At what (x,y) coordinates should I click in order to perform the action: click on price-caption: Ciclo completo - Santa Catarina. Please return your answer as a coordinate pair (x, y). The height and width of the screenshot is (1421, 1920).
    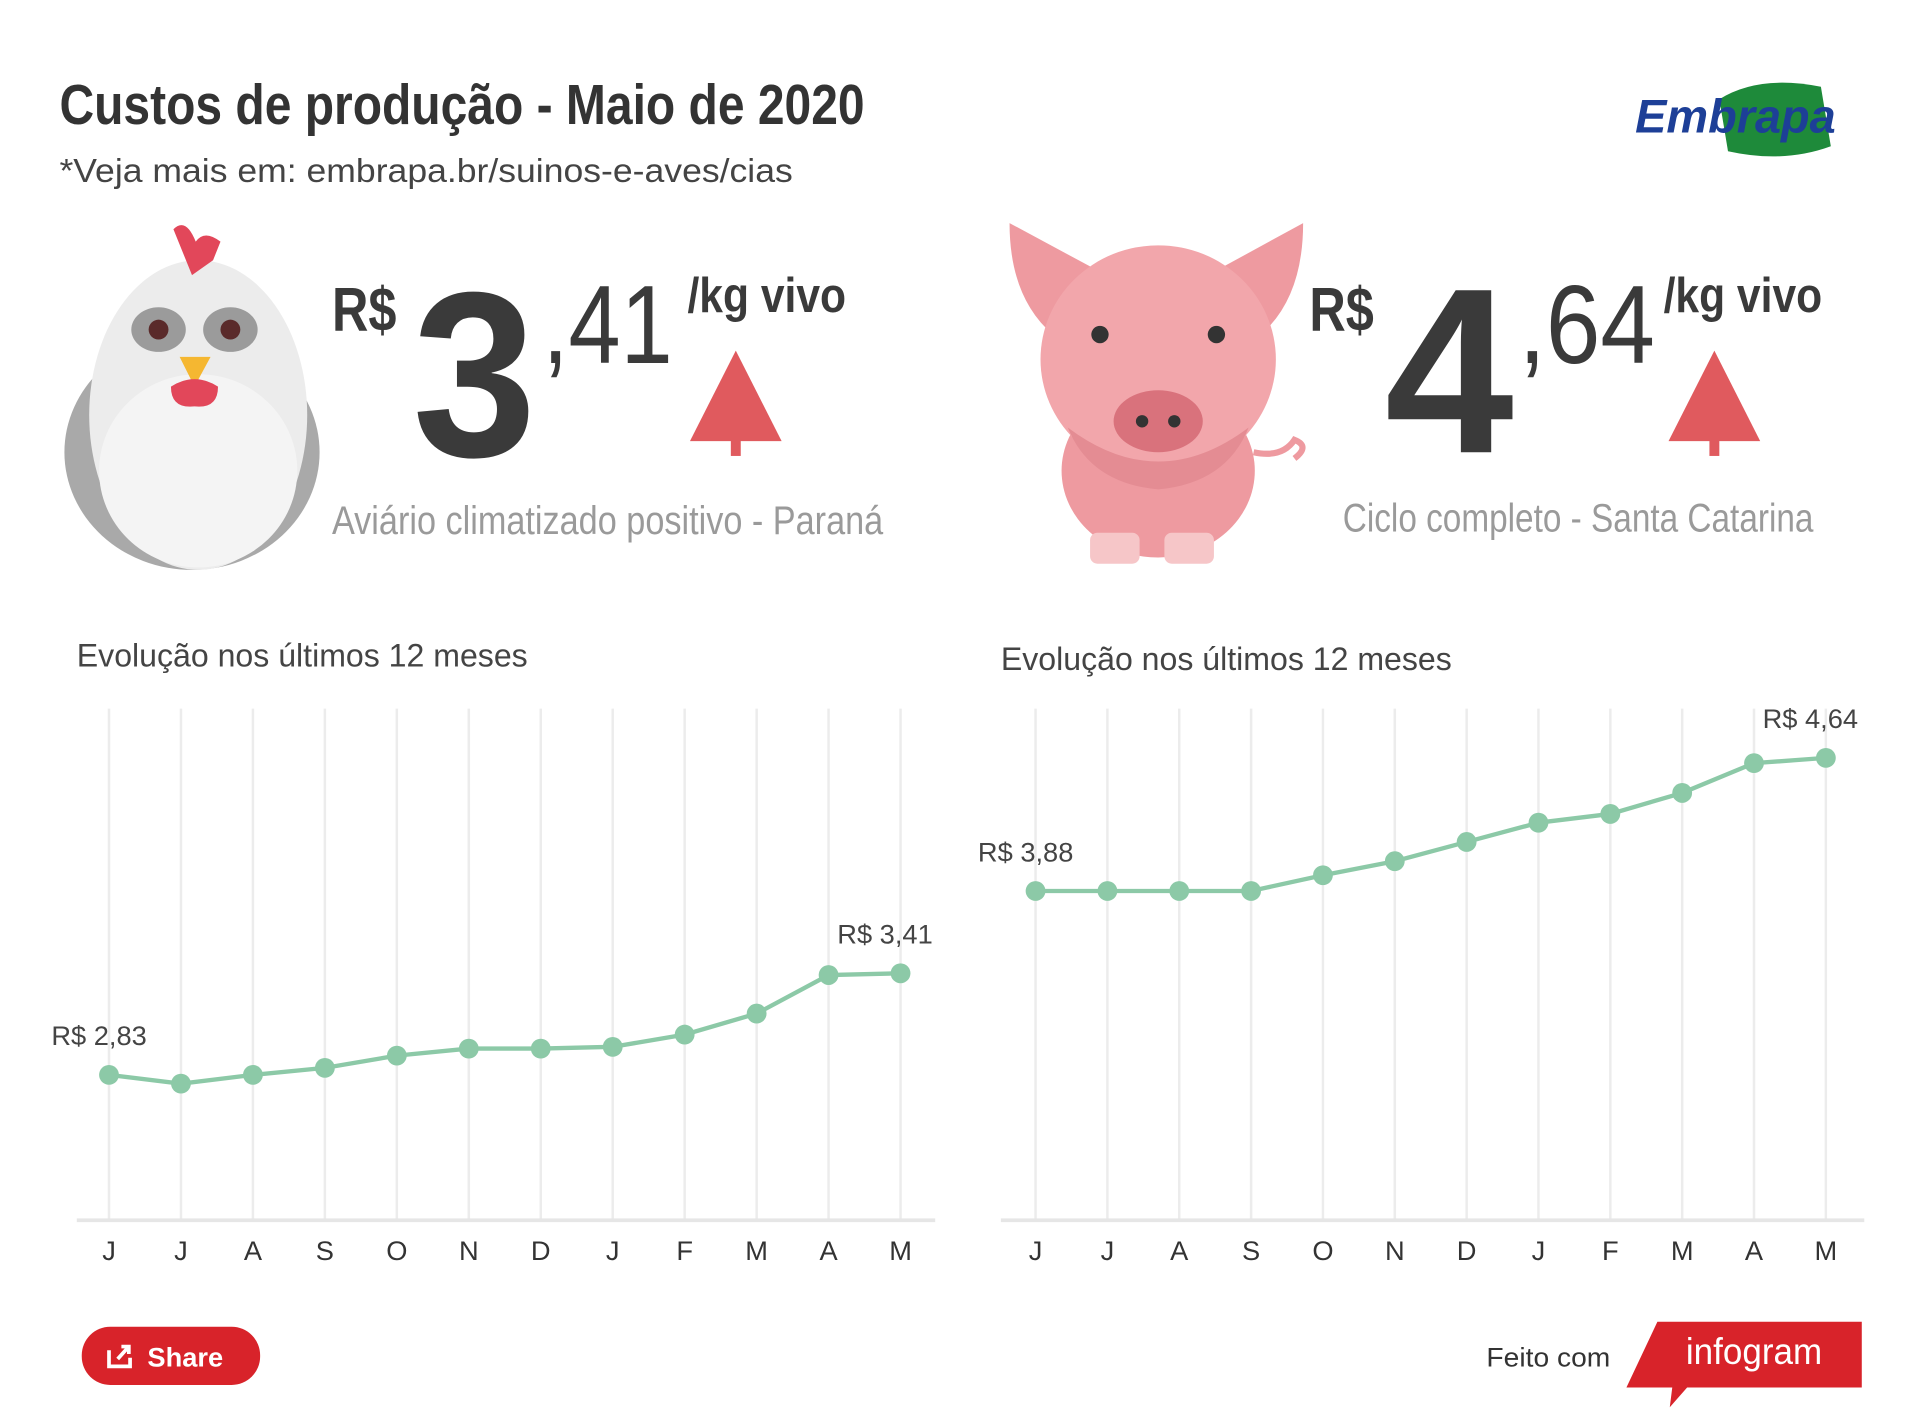
    Looking at the image, I should click on (1579, 519).